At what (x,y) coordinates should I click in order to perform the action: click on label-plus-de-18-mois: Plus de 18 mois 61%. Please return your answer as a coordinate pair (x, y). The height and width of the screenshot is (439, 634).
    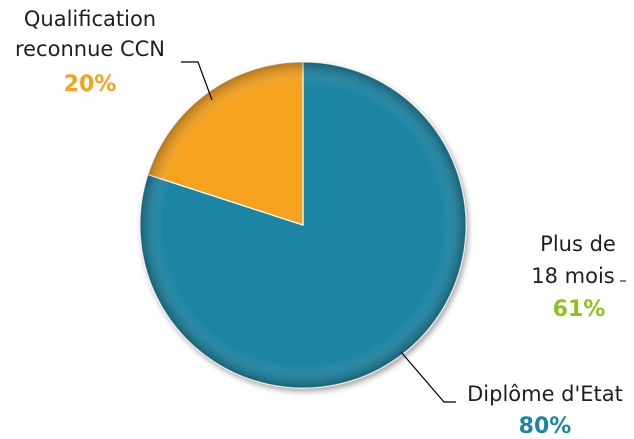
    Looking at the image, I should click on (573, 277).